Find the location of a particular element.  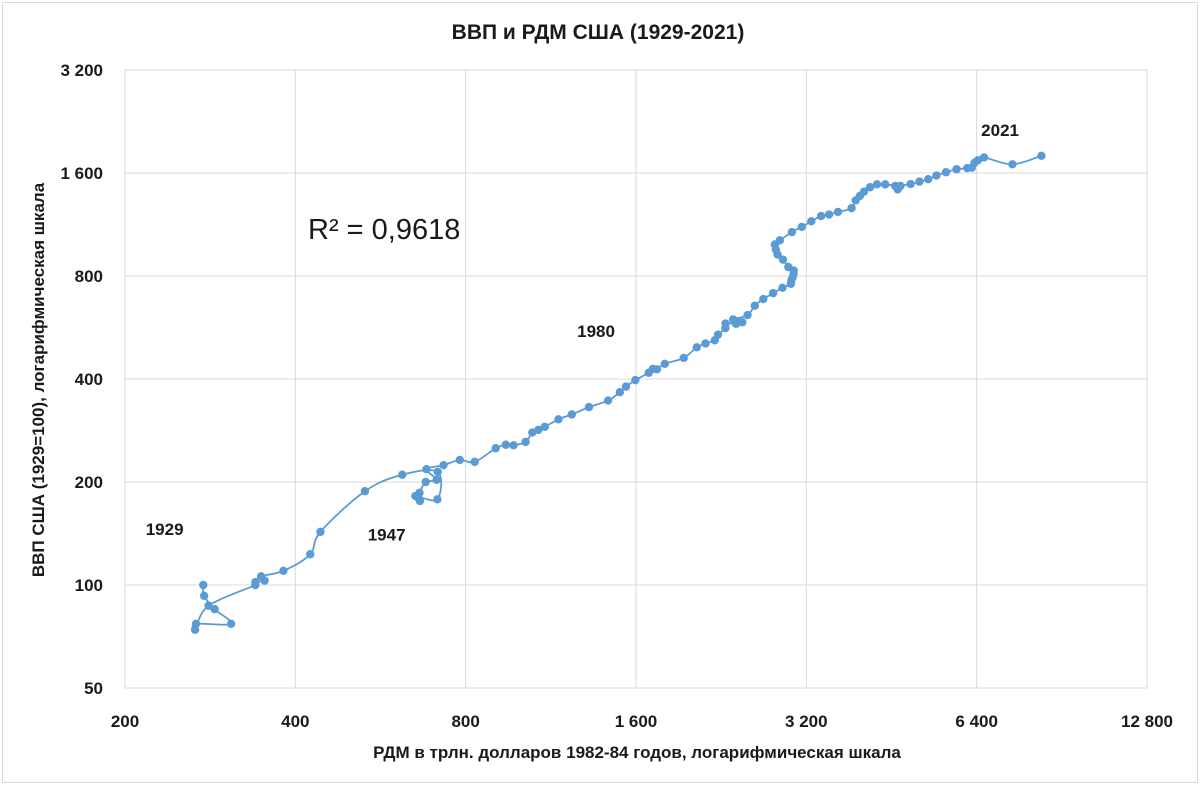

x-tick-label: 800 is located at coordinates (465, 721).